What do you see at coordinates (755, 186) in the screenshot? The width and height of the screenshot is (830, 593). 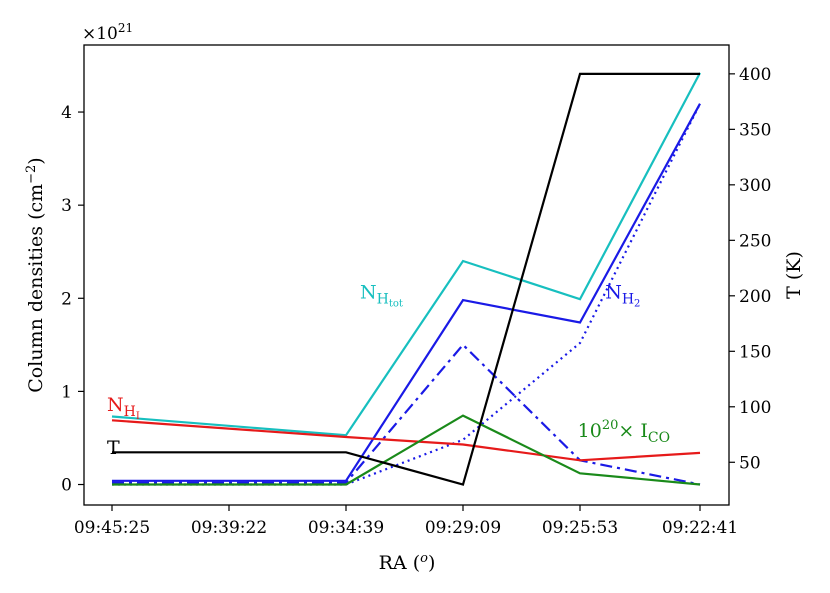 I see `y-right-tick-label: 300` at bounding box center [755, 186].